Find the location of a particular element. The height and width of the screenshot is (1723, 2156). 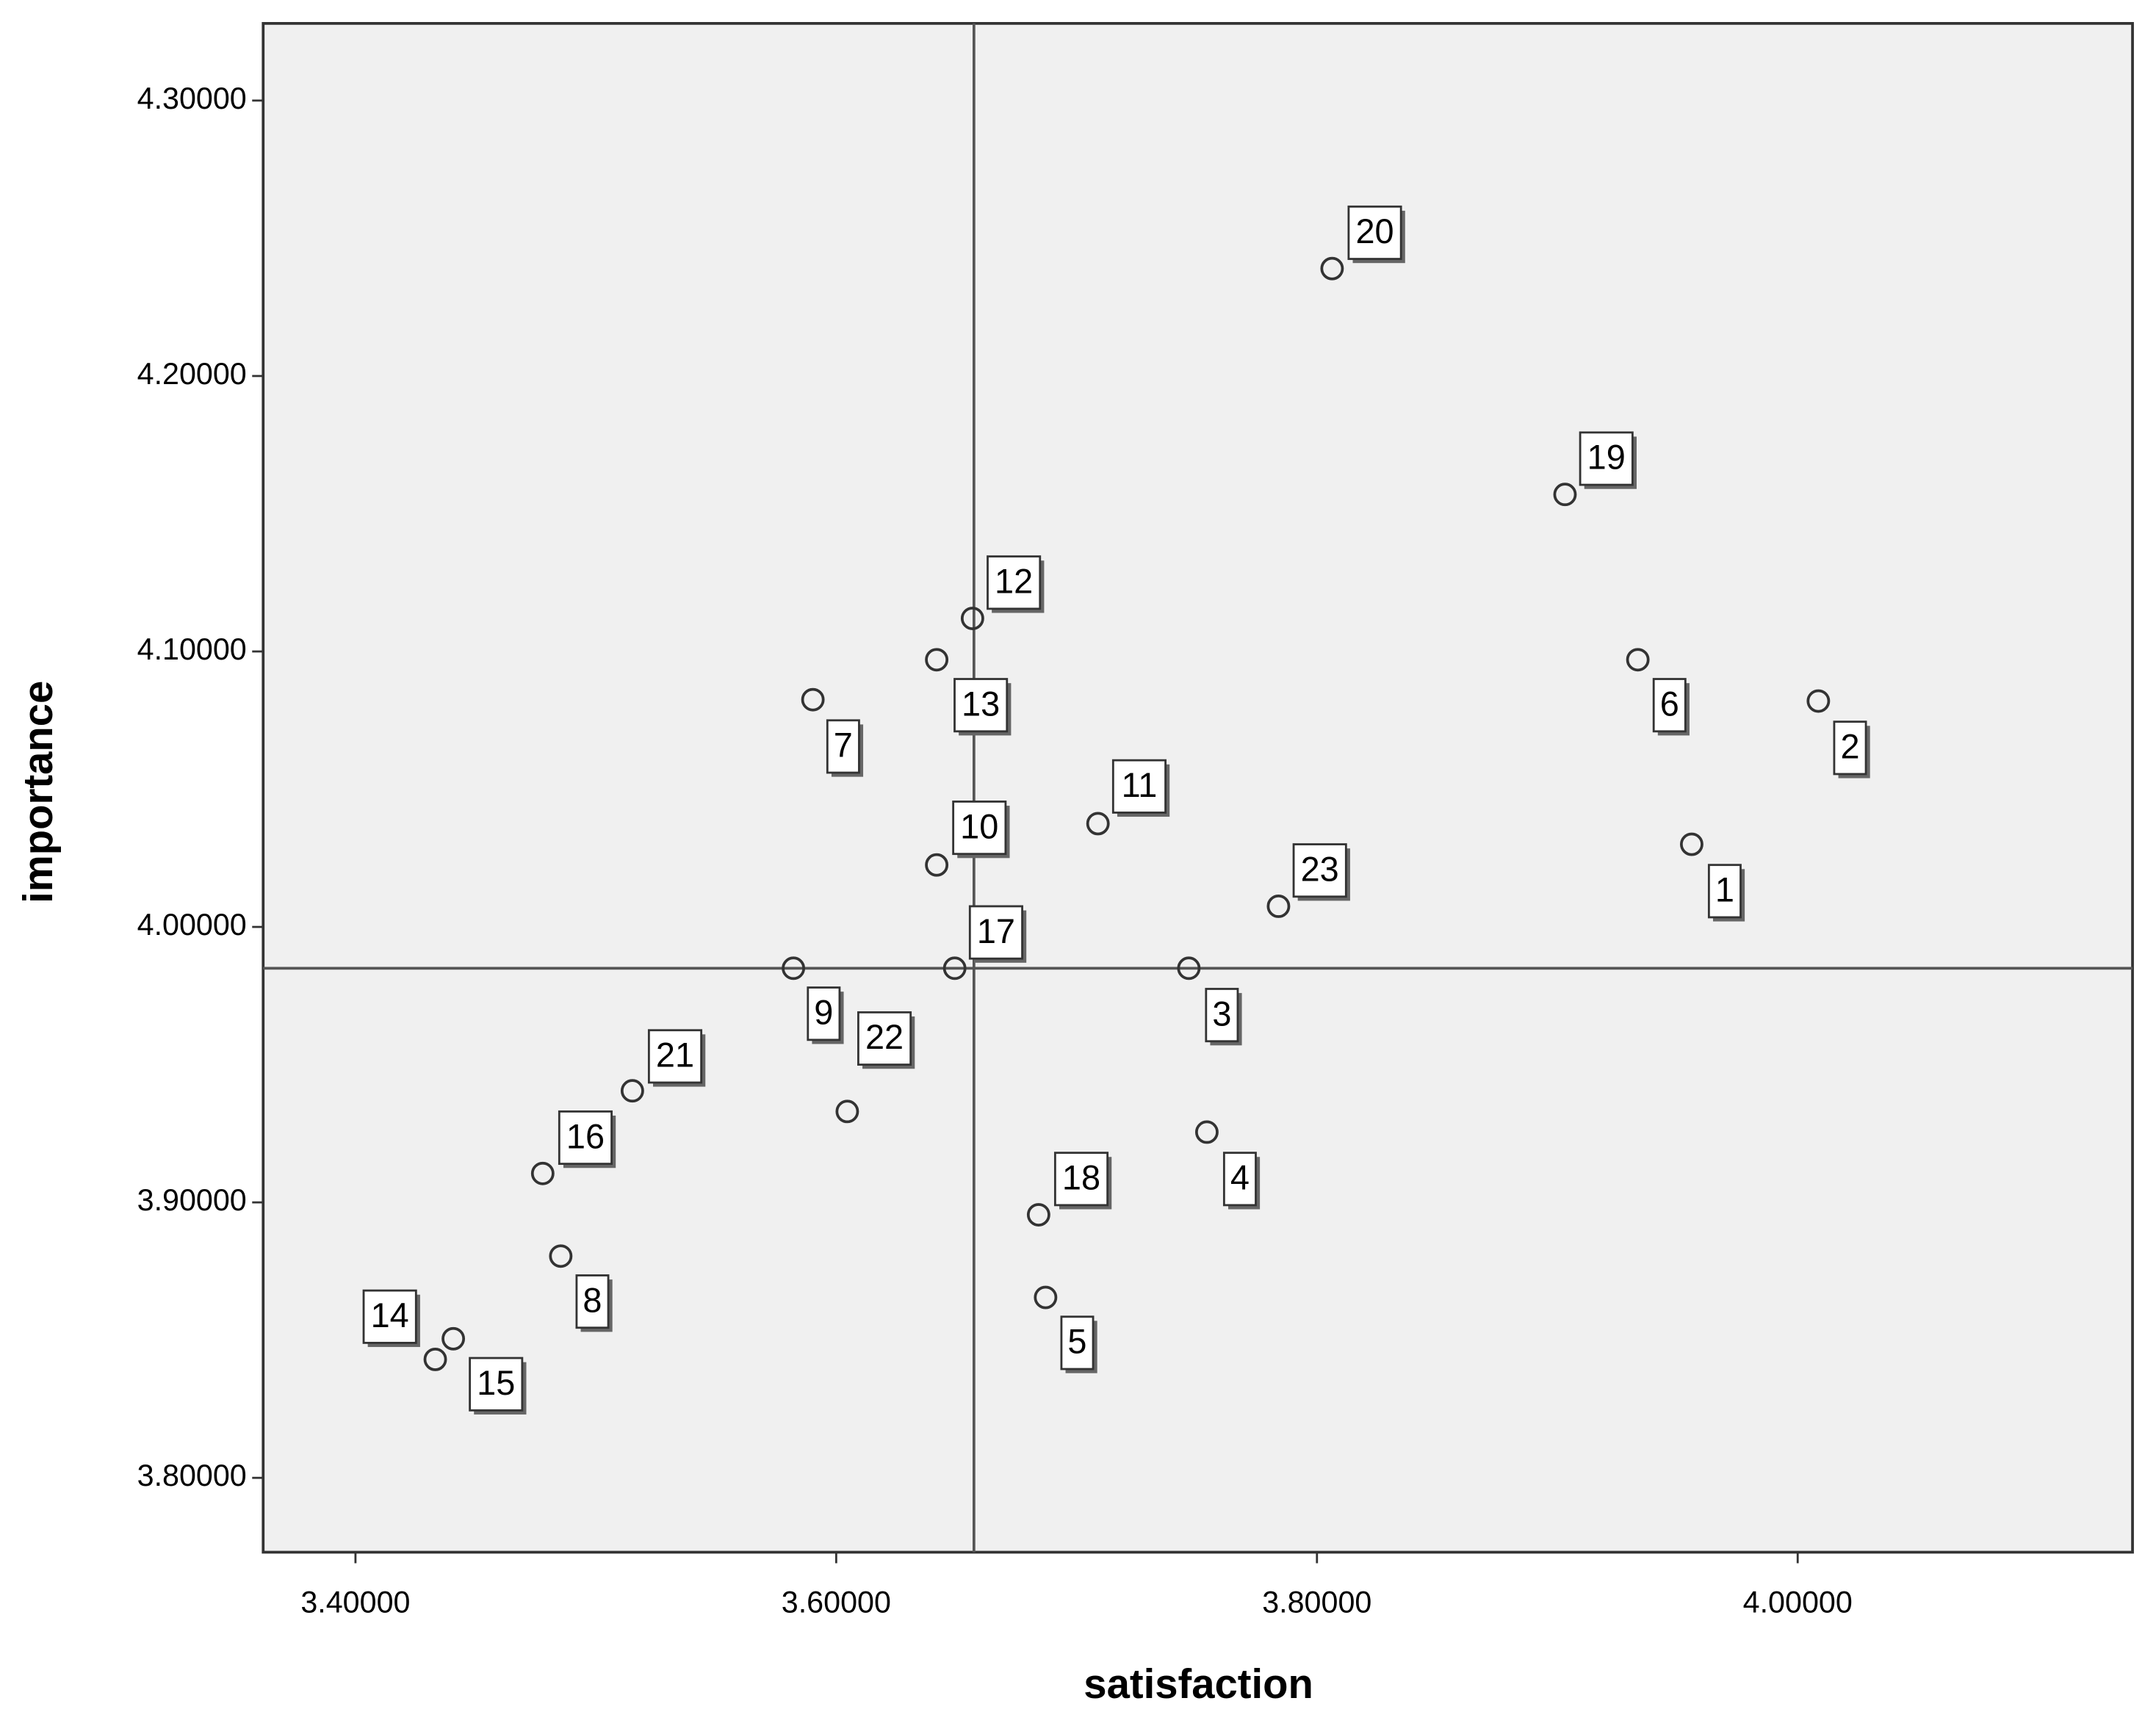

point-label: 8 is located at coordinates (592, 1300).